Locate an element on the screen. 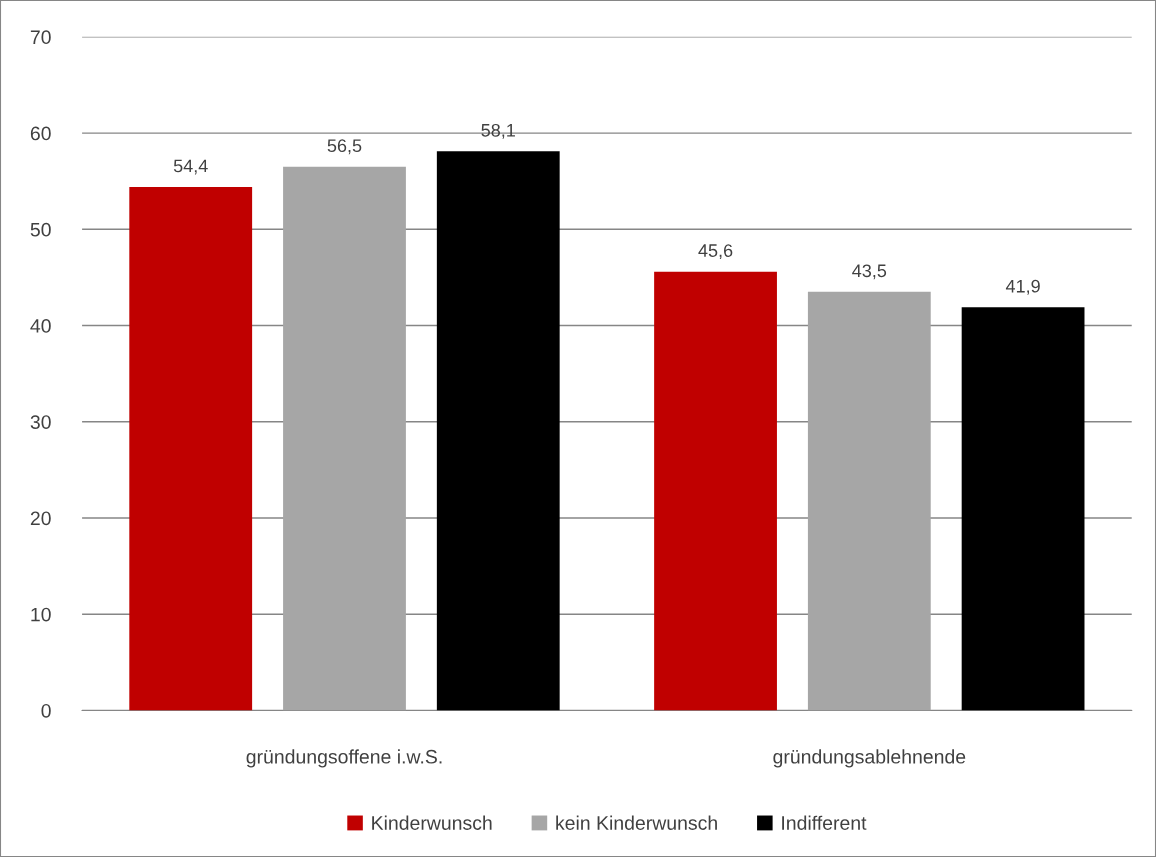  y-tick-label: 40 is located at coordinates (40, 326).